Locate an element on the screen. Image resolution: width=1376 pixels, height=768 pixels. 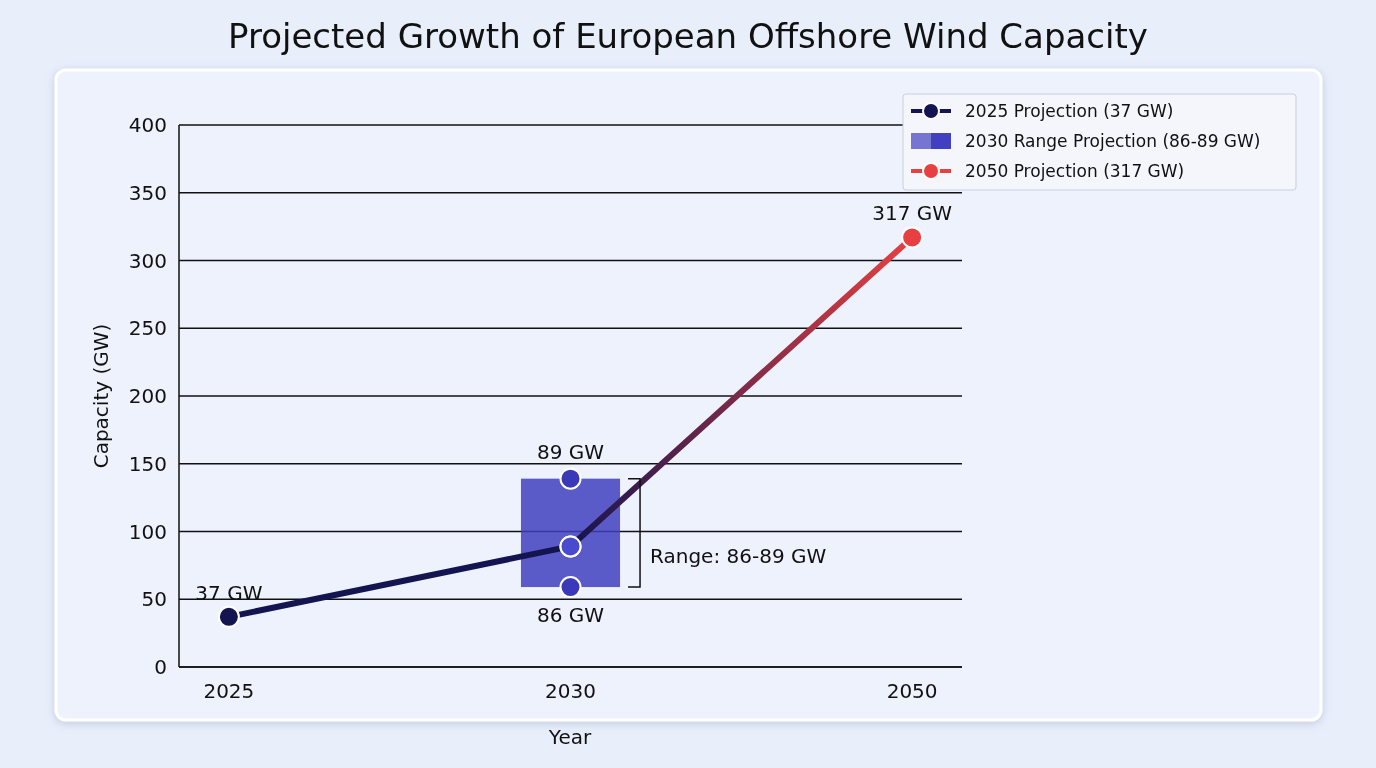
y-tick-label: 0 is located at coordinates (160, 667).